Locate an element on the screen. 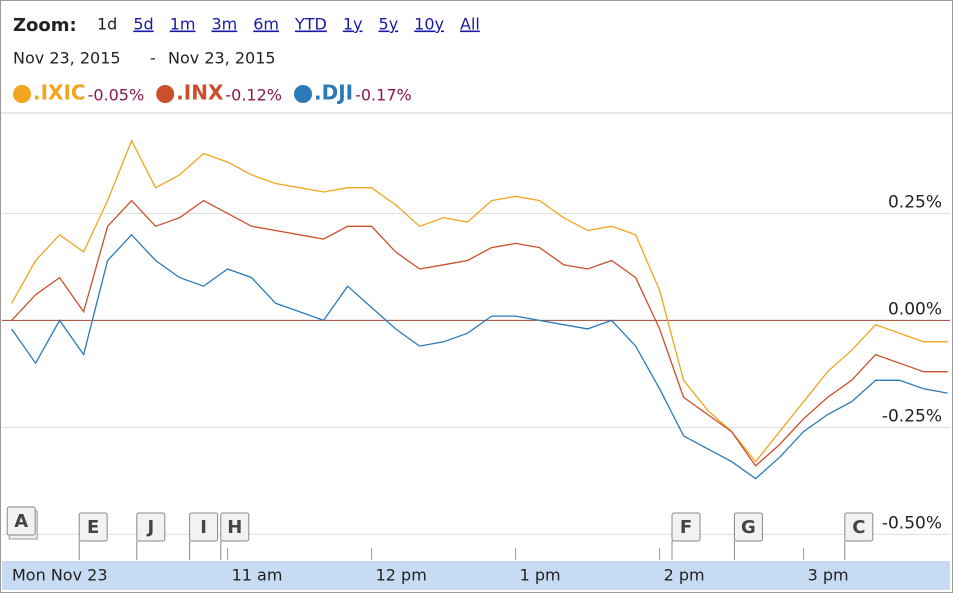 The width and height of the screenshot is (953, 593). x-tick-label: 1 pm is located at coordinates (540, 575).